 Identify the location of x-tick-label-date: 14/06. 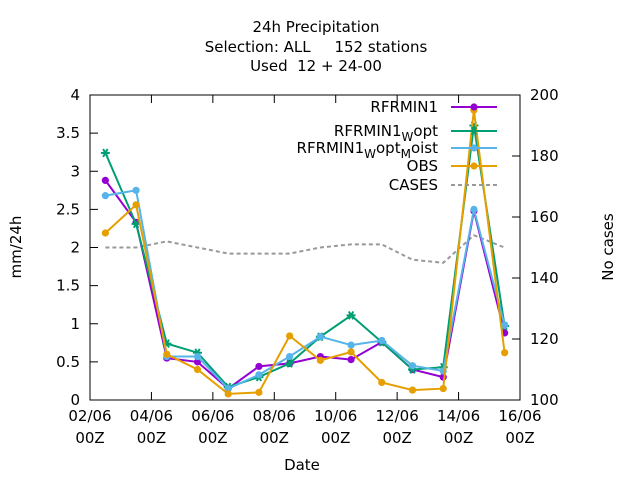
(458, 416).